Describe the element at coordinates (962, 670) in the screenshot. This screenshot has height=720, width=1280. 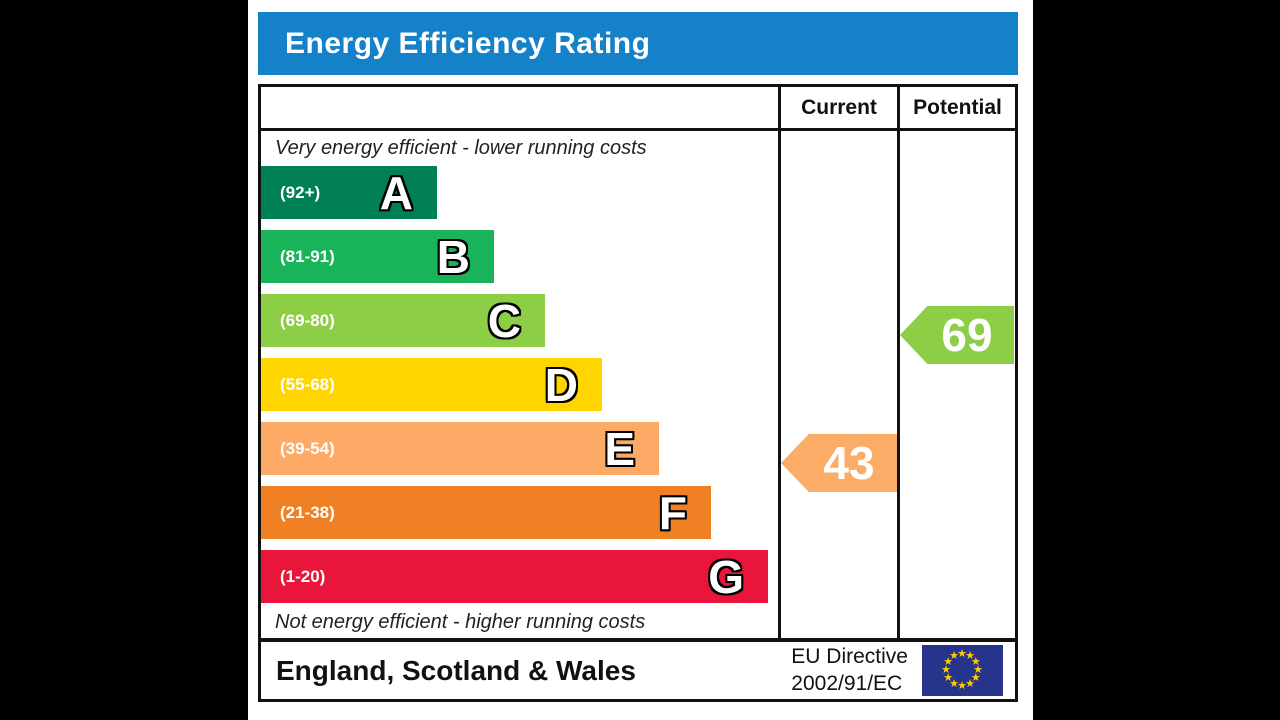
I see `eu-flag-icon: ★ ★ ★ ★ ★ ★ ★ ★ ★ ★ ★ ★` at that location.